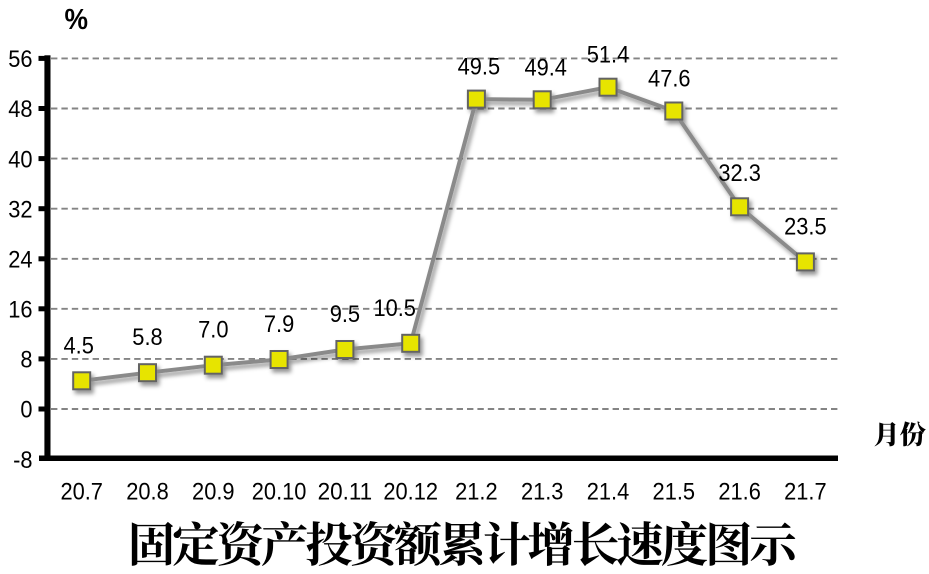  I want to click on svg-text: 56, so click(20, 59).